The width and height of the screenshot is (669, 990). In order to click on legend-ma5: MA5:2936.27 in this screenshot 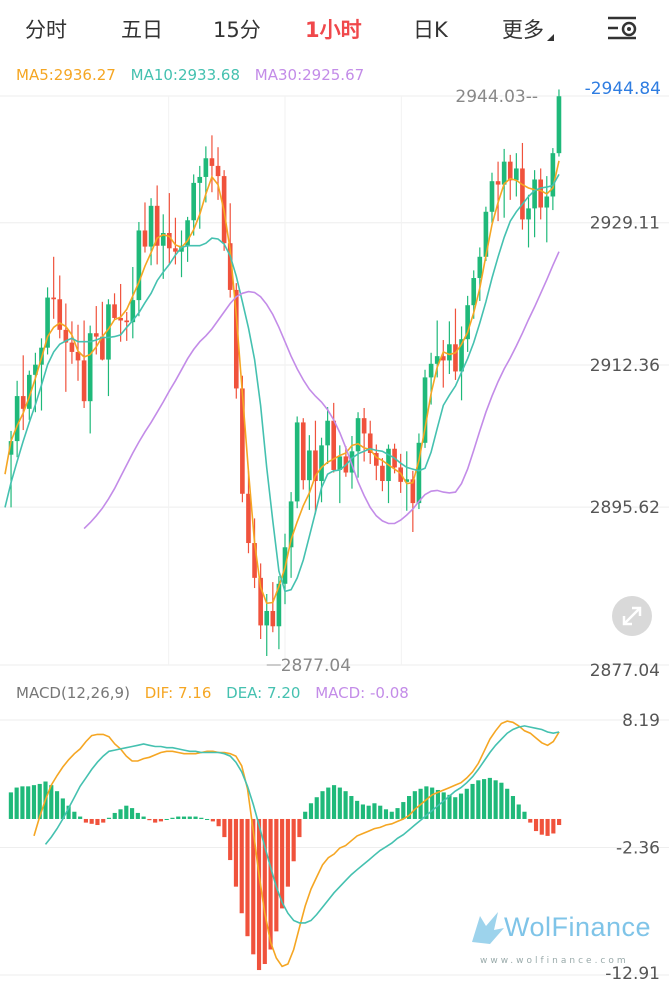, I will do `click(66, 75)`.